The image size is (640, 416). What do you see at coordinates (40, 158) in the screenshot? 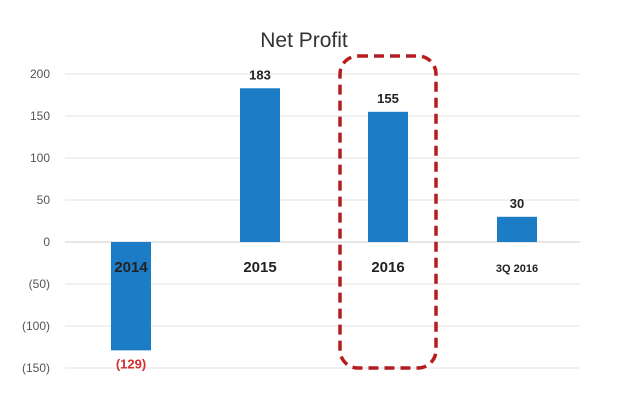
I see `y-tick-label: 100` at bounding box center [40, 158].